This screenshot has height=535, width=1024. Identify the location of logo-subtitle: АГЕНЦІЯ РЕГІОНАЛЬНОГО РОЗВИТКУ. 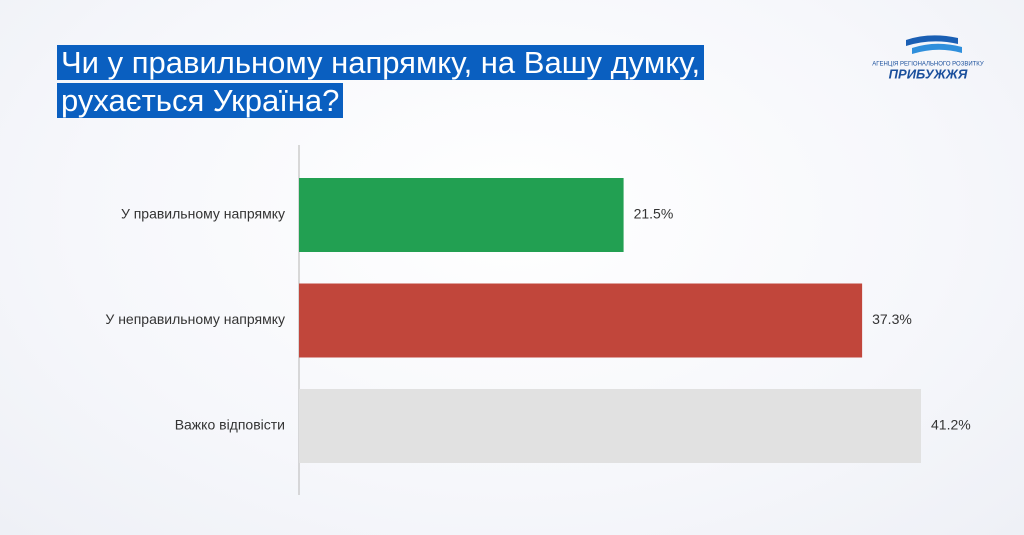
(928, 65).